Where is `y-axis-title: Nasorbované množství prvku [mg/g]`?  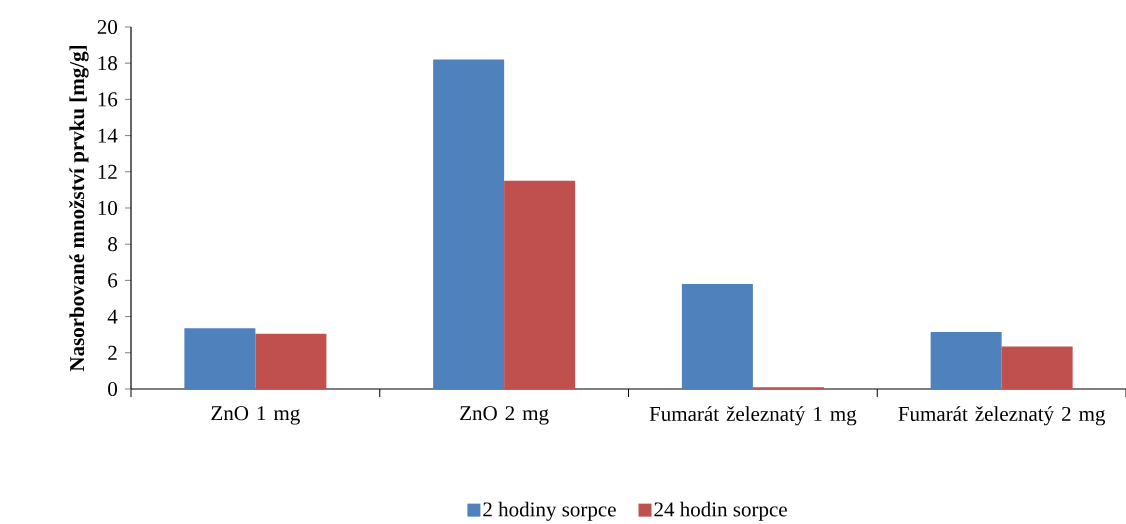 y-axis-title: Nasorbované množství prvku [mg/g] is located at coordinates (79, 208).